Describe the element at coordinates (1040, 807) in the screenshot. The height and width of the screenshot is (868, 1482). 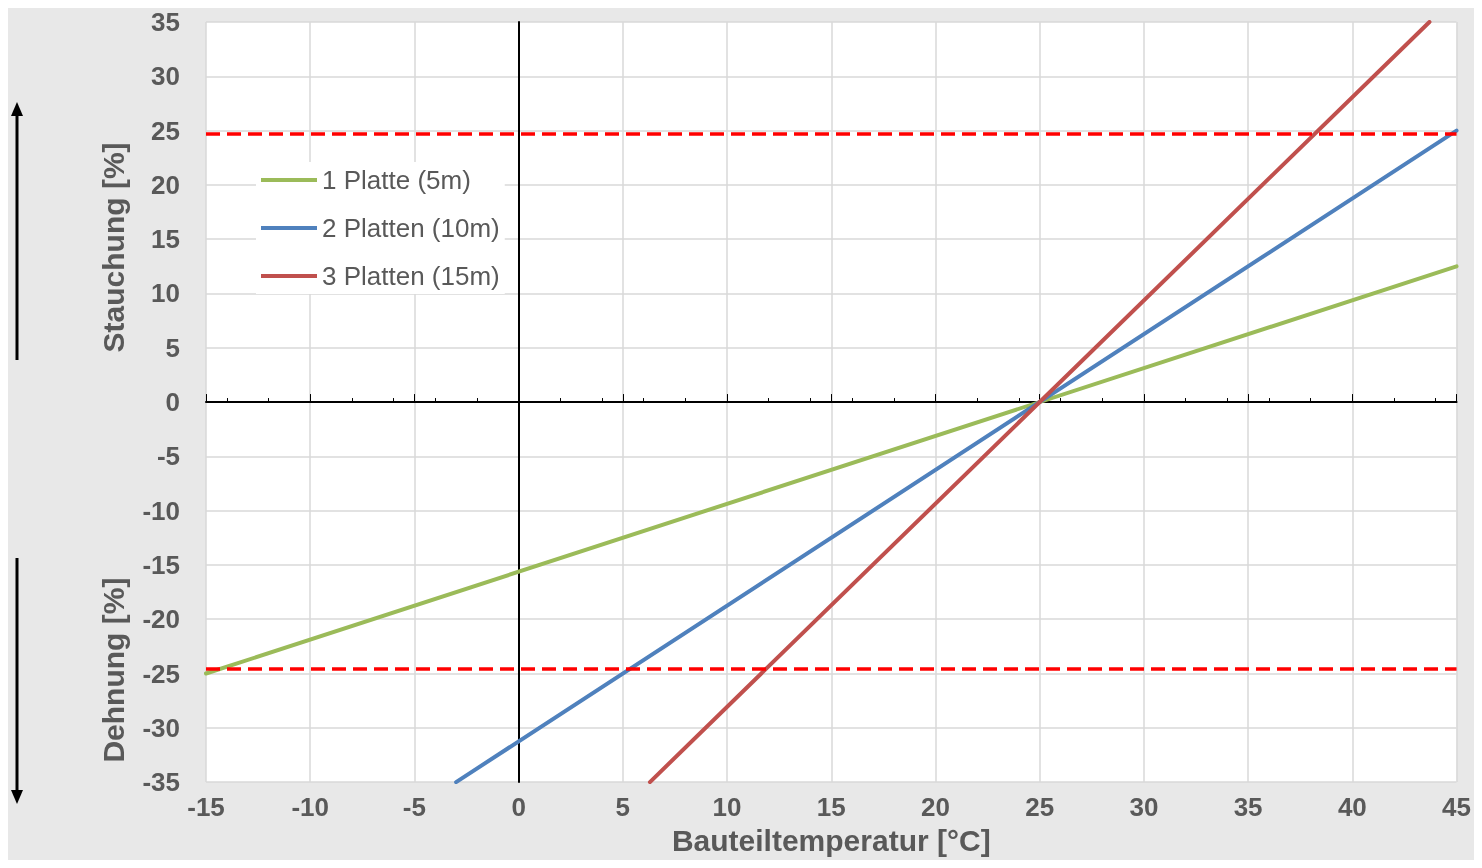
I see `x-tick-label: 25` at that location.